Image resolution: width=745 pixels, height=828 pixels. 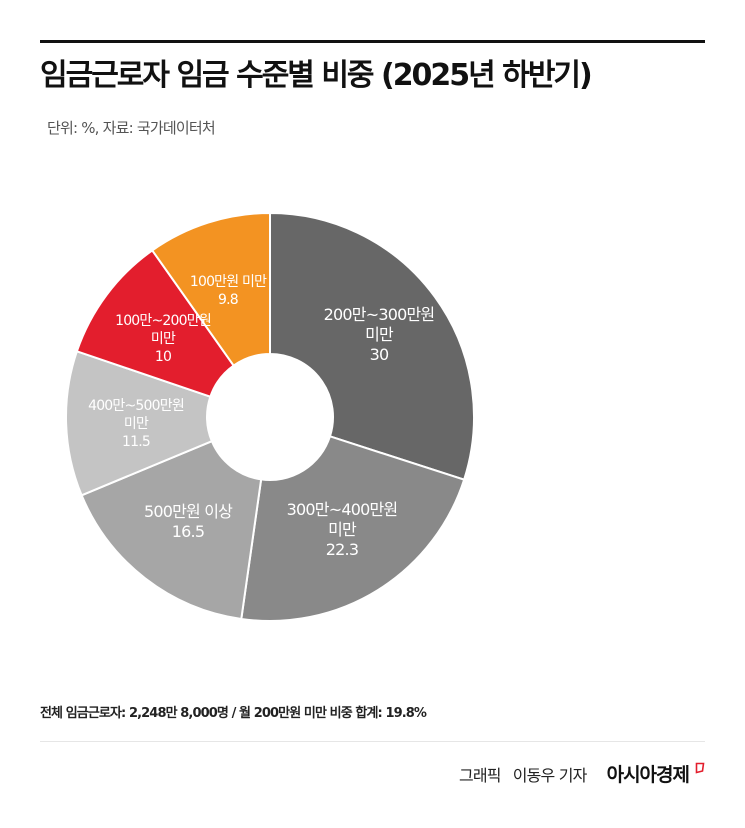 I want to click on bottom-rule, so click(x=372, y=741).